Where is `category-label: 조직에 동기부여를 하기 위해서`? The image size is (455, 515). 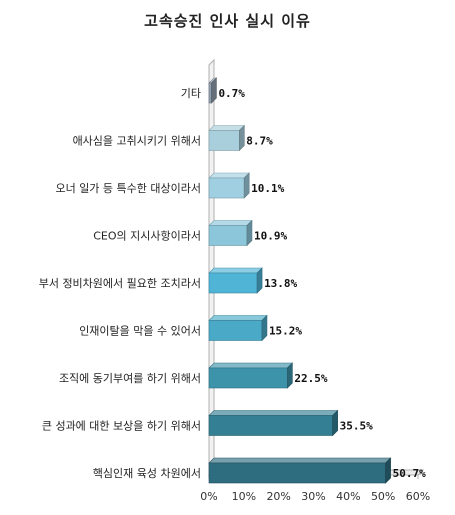 category-label: 조직에 동기부여를 하기 위해서 is located at coordinates (130, 378).